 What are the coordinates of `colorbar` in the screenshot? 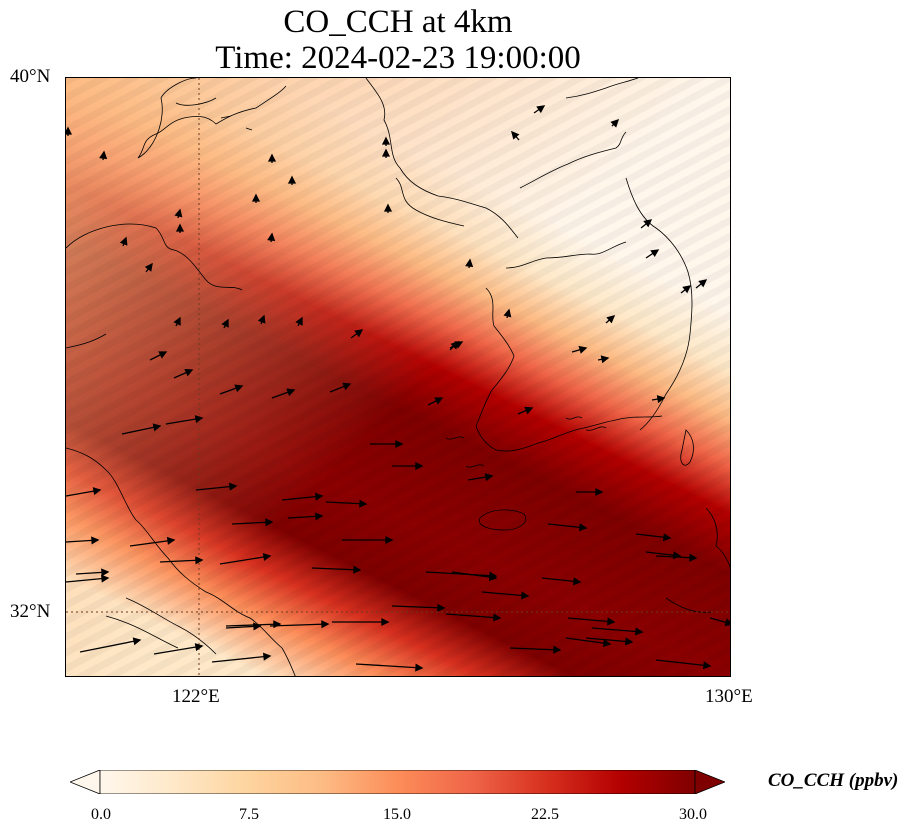 It's located at (397, 782).